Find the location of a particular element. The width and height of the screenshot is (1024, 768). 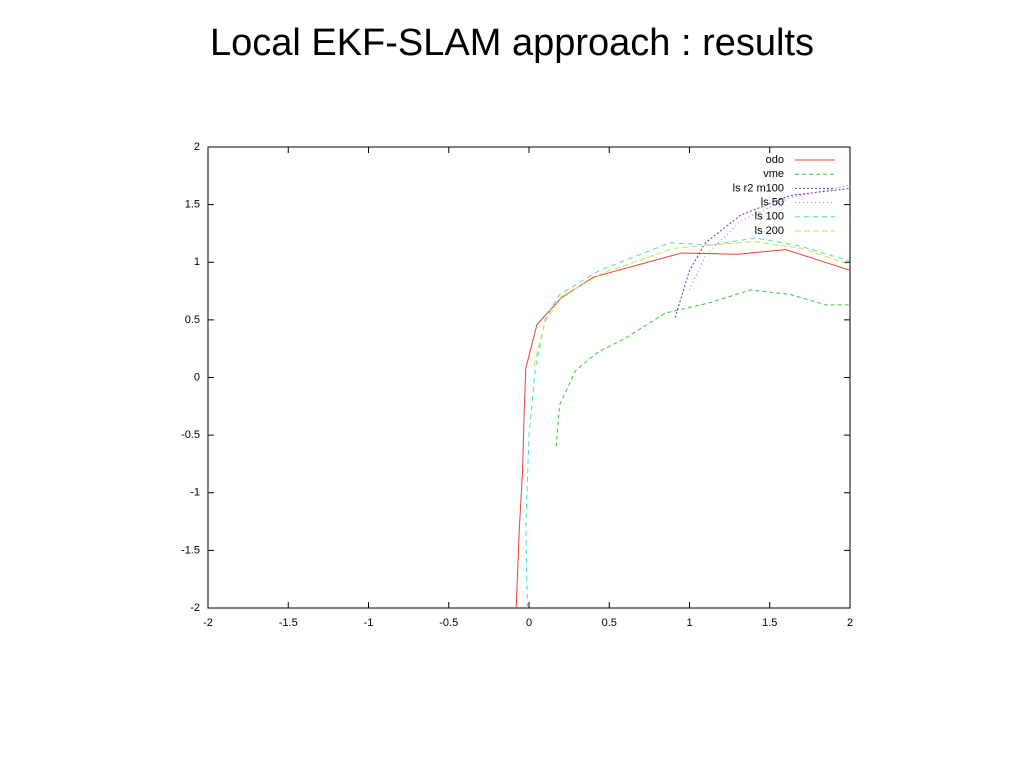

x-tick-label: -1.5 is located at coordinates (288, 623).